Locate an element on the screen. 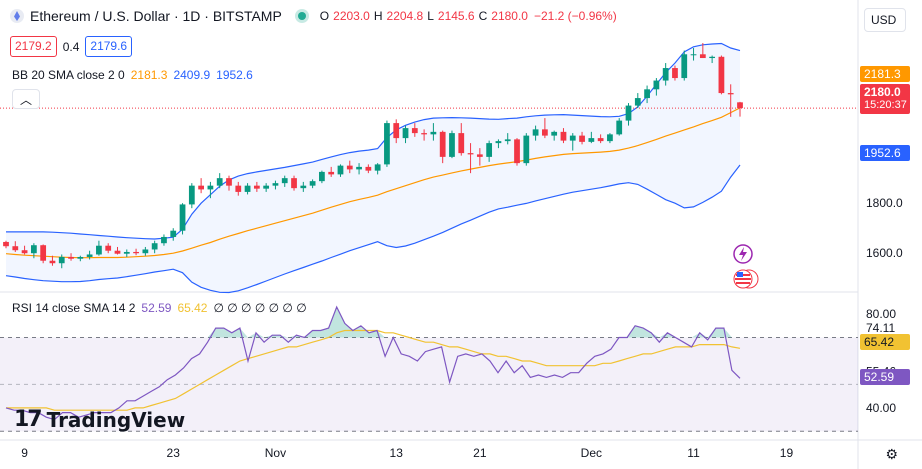 The width and height of the screenshot is (922, 469). tradingview-logo: 17 TradingView is located at coordinates (99, 419).